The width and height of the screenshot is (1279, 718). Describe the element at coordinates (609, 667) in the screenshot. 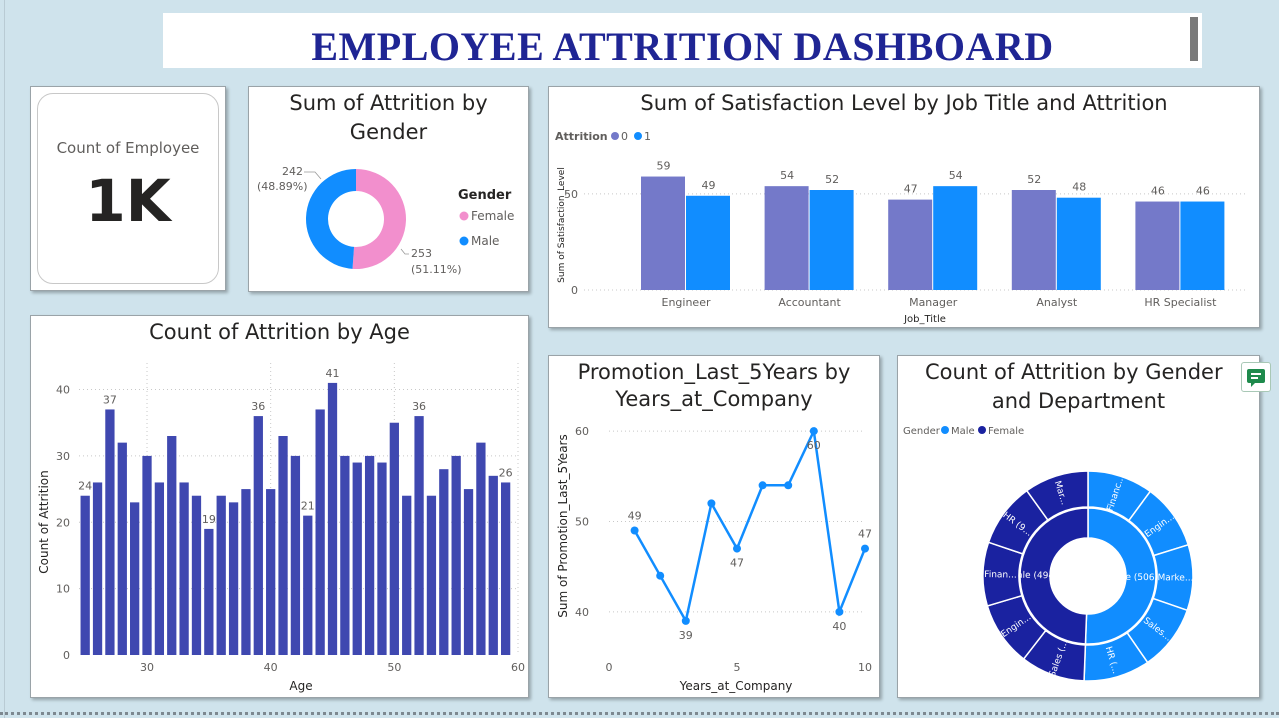

I see `promo-xtick-label: 0` at that location.